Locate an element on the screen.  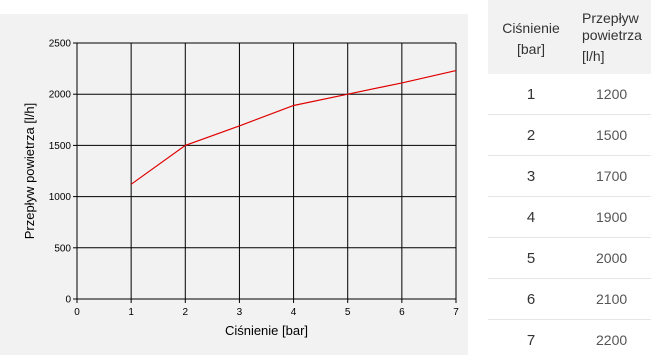
table-row: 6 2100 is located at coordinates (569, 299).